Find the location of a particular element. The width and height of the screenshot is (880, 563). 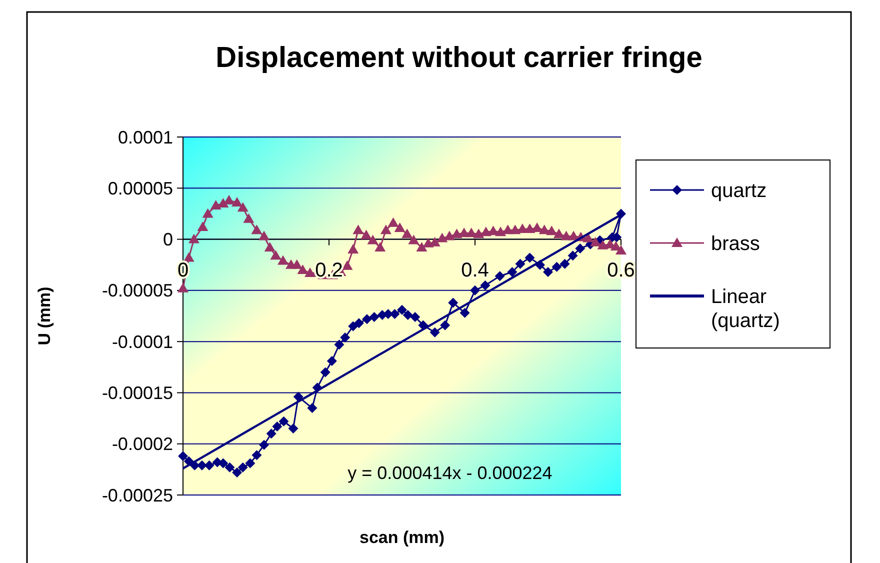

y-tick-label: -0.0002 is located at coordinates (142, 444).